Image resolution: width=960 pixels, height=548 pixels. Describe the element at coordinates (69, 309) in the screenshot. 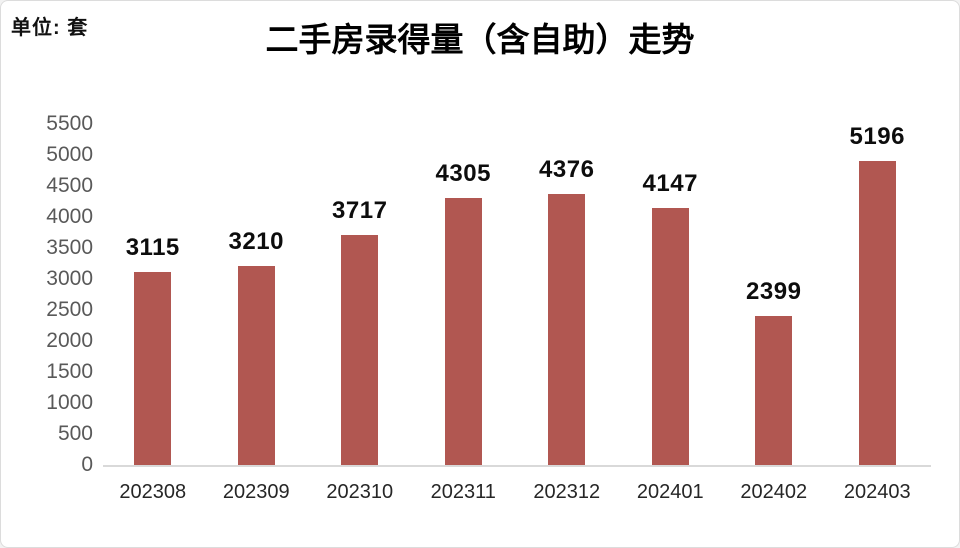

I see `y-axis-tick-label: 2500` at that location.